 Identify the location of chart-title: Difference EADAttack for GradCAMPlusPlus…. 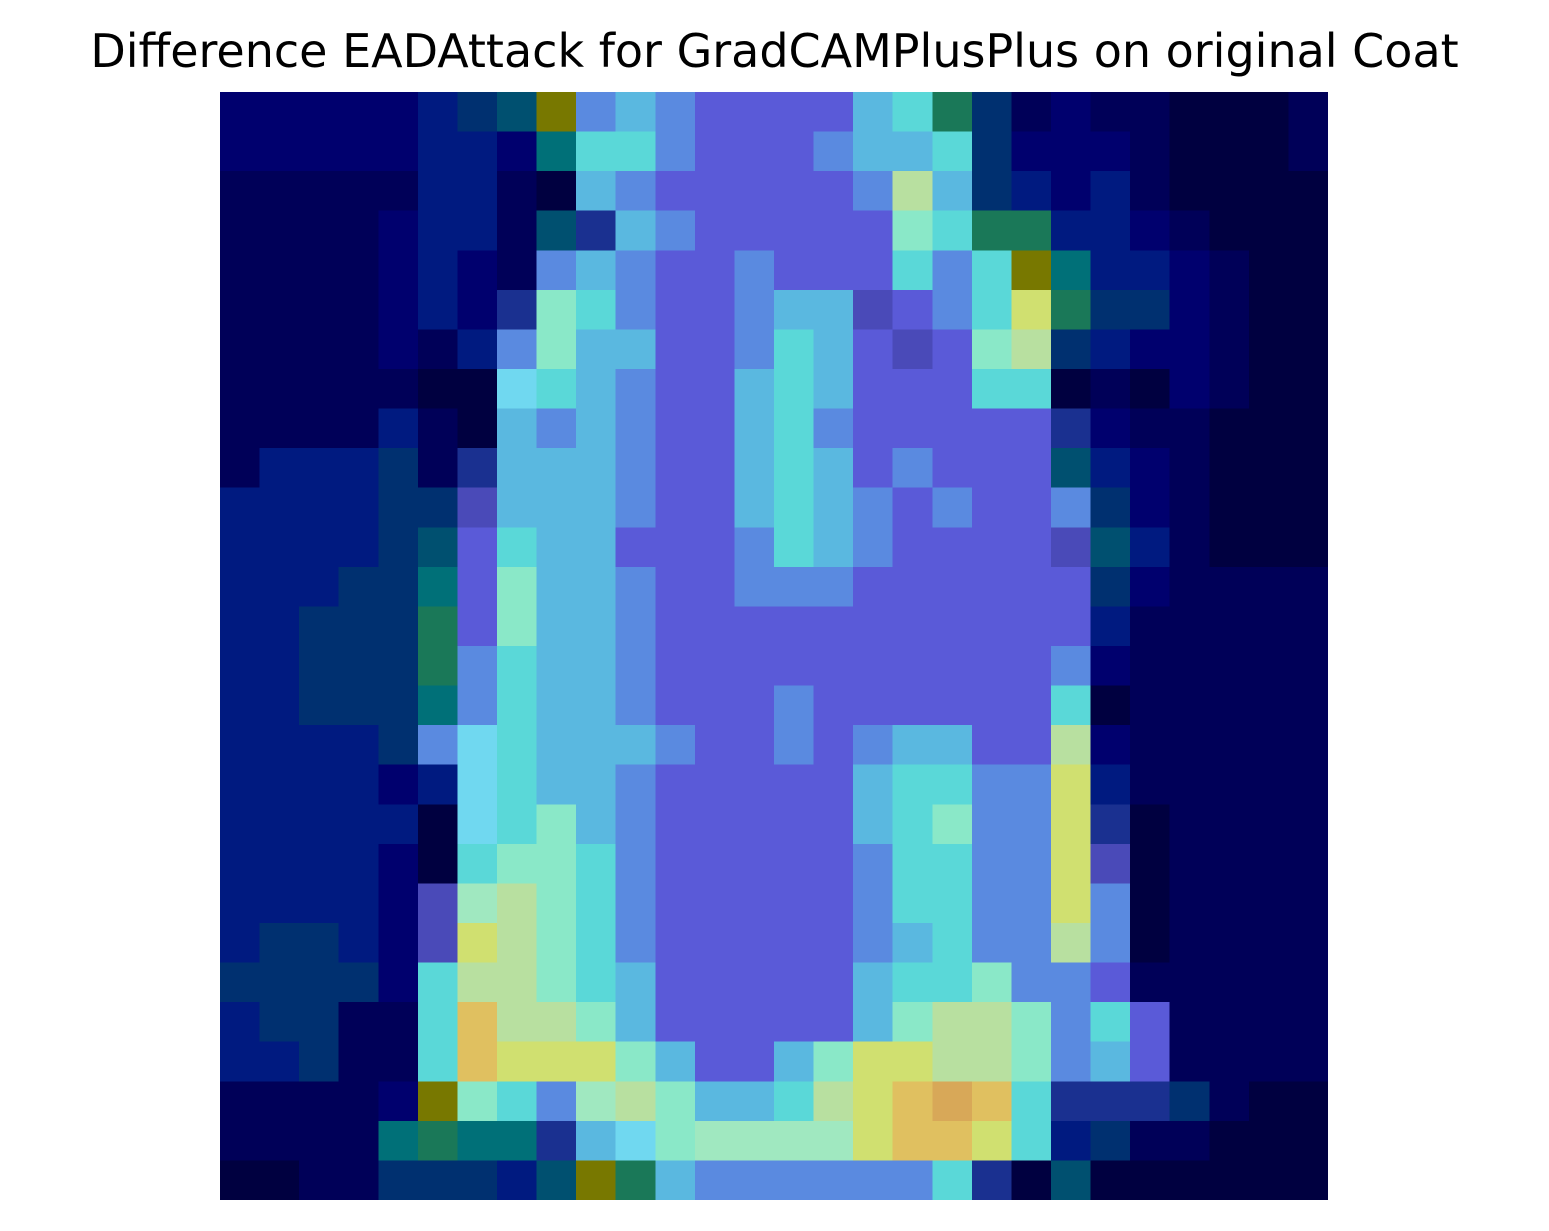
(774, 51).